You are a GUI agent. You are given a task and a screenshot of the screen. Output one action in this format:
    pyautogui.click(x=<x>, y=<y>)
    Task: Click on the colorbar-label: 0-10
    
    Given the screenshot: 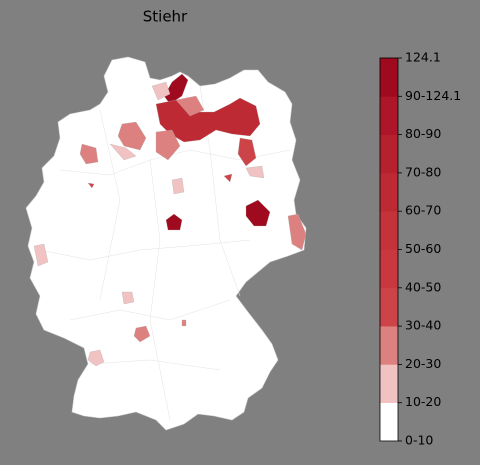 What is the action you would take?
    pyautogui.click(x=419, y=440)
    